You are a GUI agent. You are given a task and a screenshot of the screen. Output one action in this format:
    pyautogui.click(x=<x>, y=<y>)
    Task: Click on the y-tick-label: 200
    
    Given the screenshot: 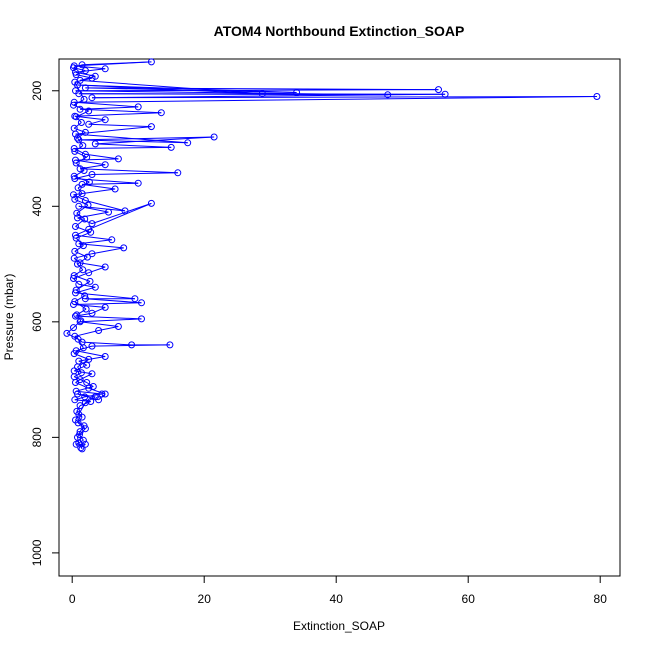 What is the action you would take?
    pyautogui.click(x=37, y=90)
    